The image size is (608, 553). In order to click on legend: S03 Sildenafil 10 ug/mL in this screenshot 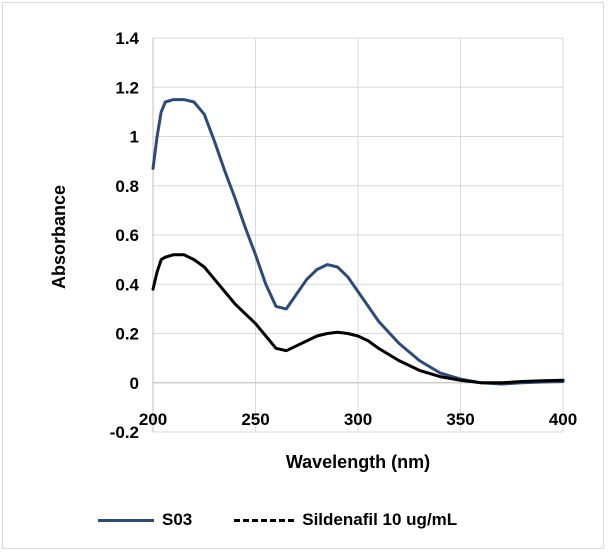, I will do `click(277, 520)`.